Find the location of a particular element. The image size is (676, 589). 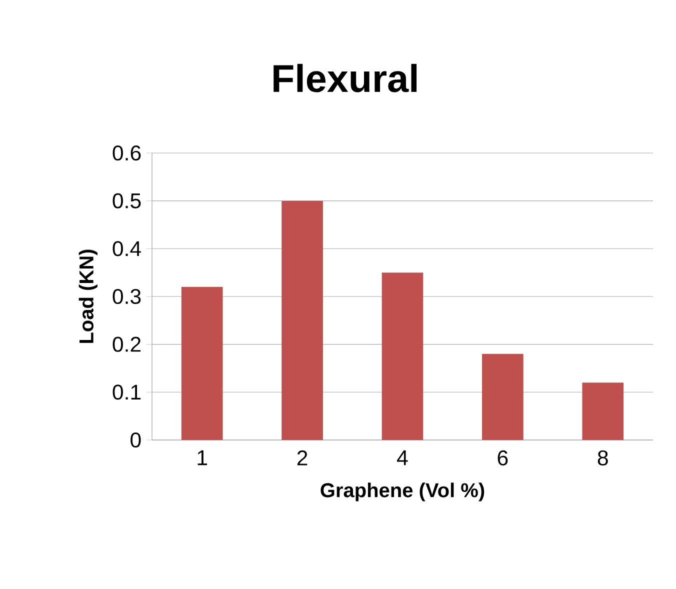

x-tick-label: 2 is located at coordinates (302, 458).